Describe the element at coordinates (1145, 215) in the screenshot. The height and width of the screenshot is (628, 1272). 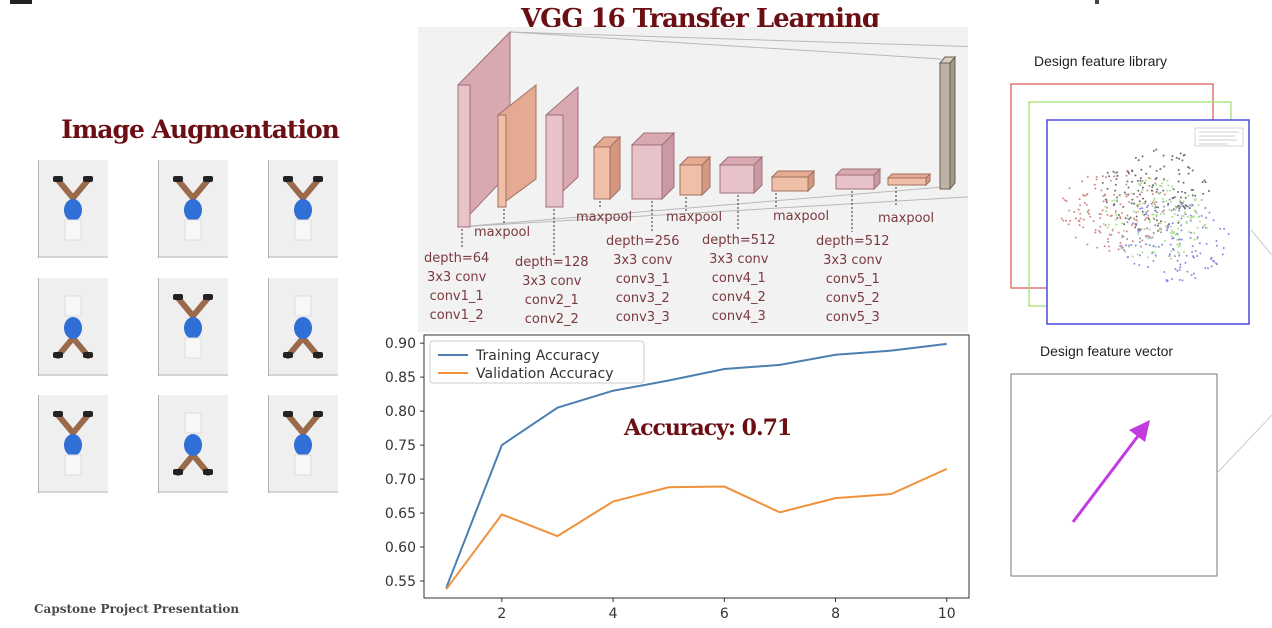
I see `tsne-scatter` at that location.